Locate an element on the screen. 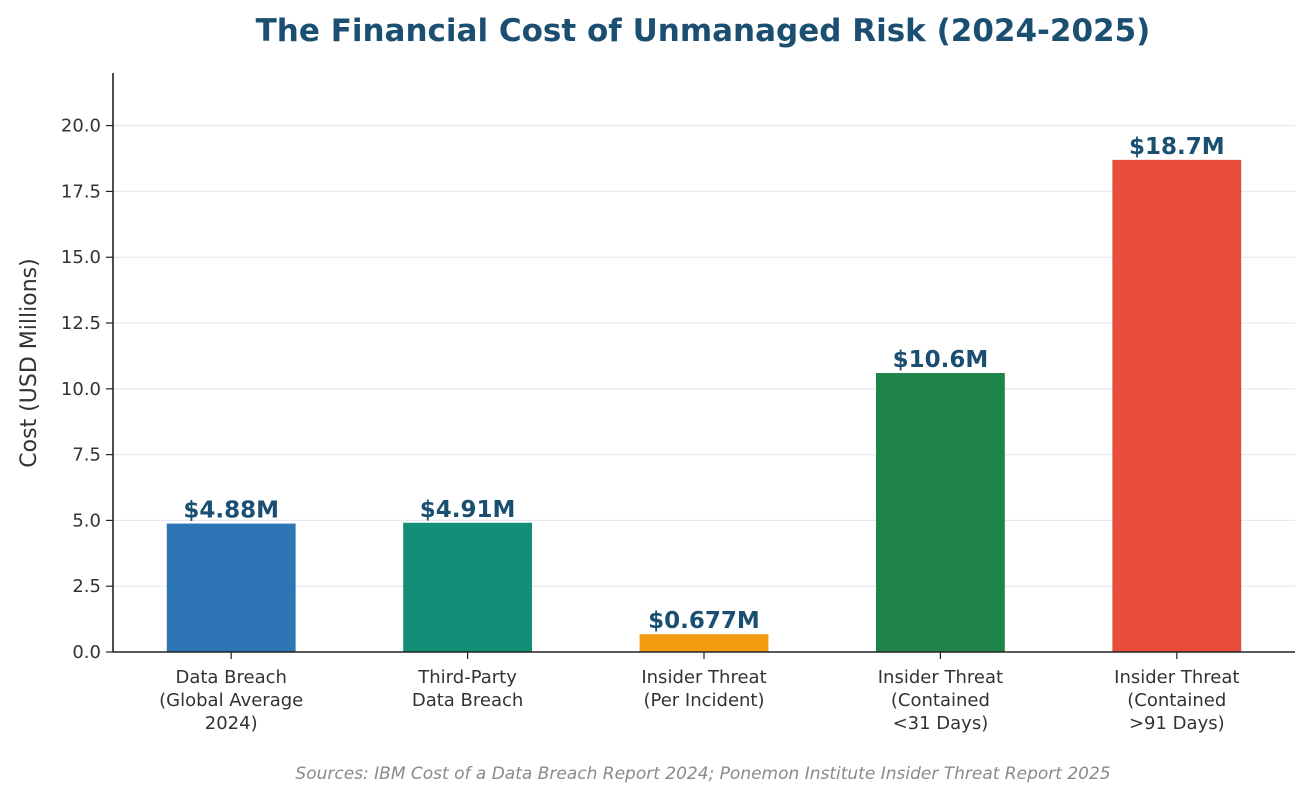  y-tick-label: 10.0 is located at coordinates (81, 389).